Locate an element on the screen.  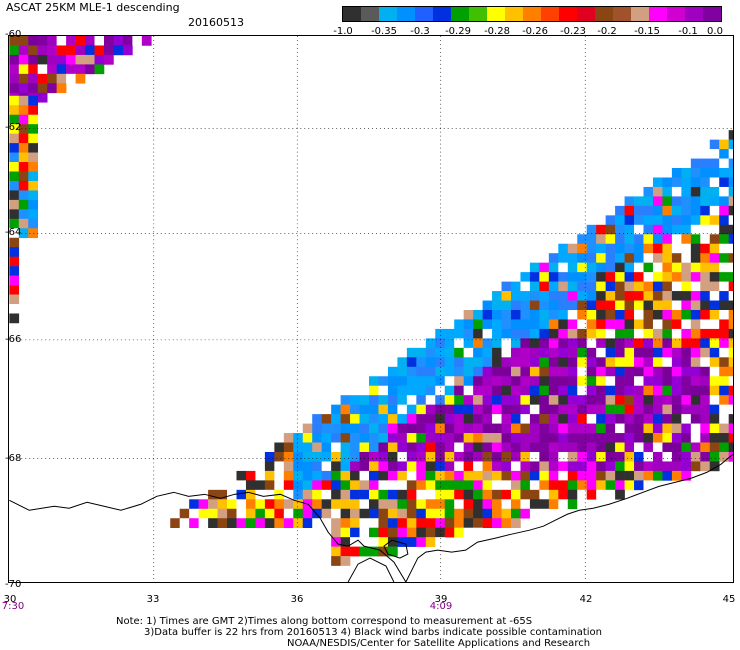
colorbar-label: -0.26 is located at coordinates (535, 31).